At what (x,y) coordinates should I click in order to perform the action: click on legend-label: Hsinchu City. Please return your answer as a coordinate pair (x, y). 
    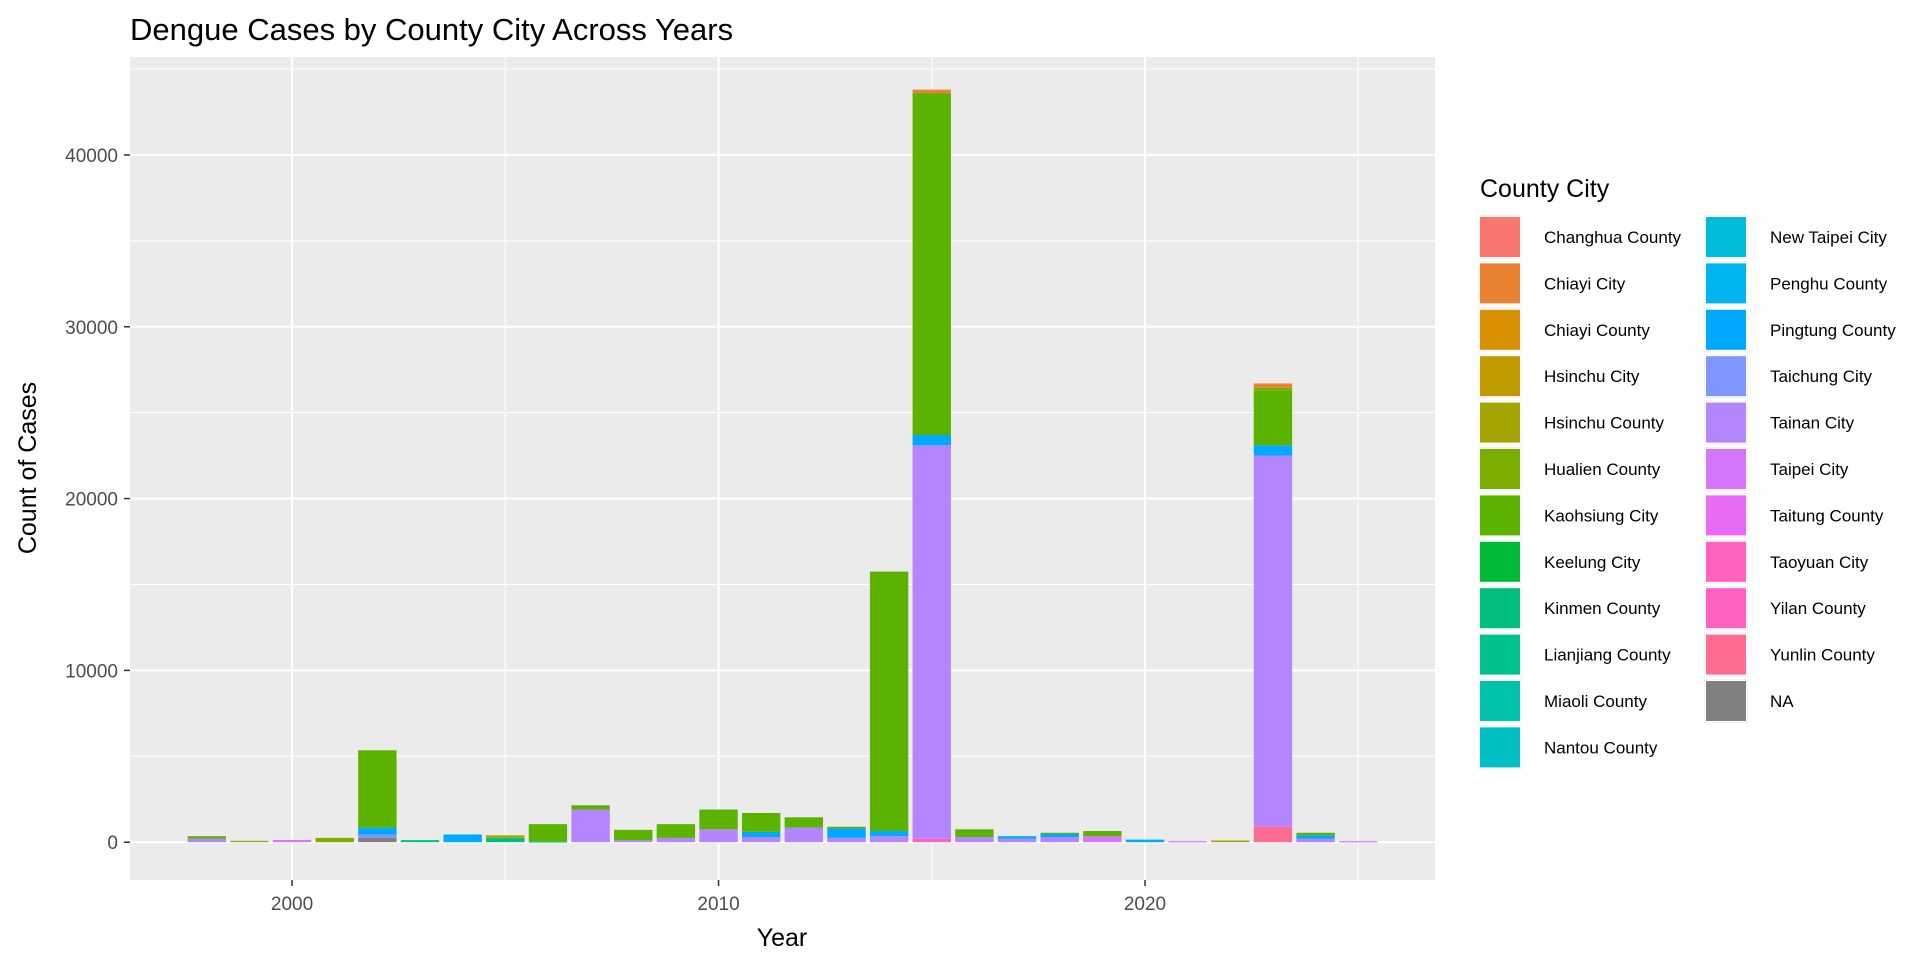
    Looking at the image, I should click on (1592, 376).